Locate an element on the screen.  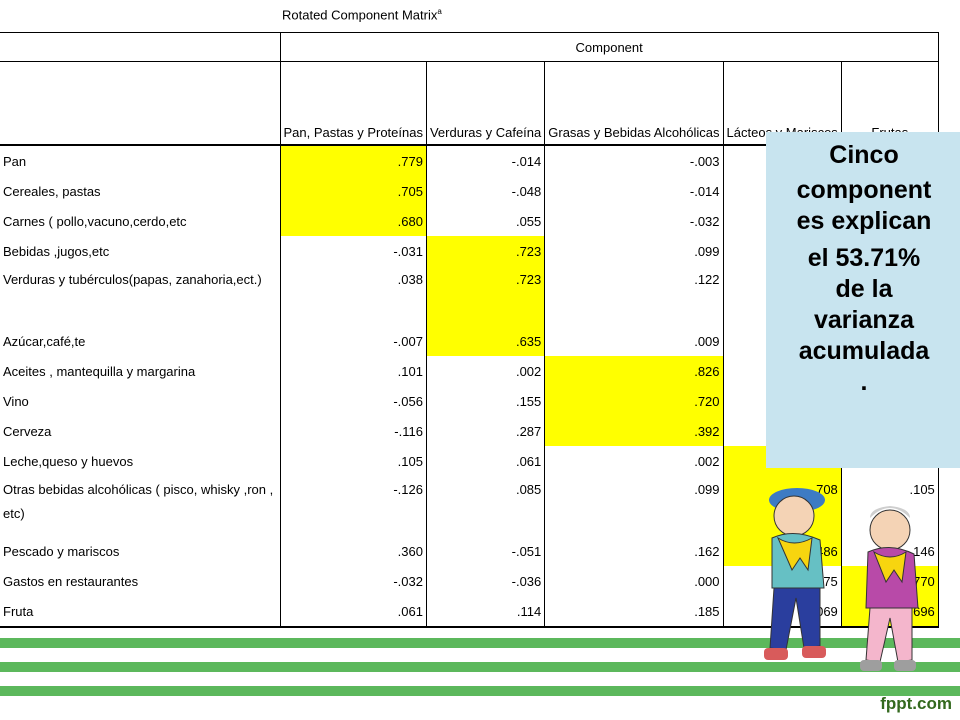
table-row: Cereales, pastas.705-.048-.014-.126.156 is located at coordinates (469, 191).